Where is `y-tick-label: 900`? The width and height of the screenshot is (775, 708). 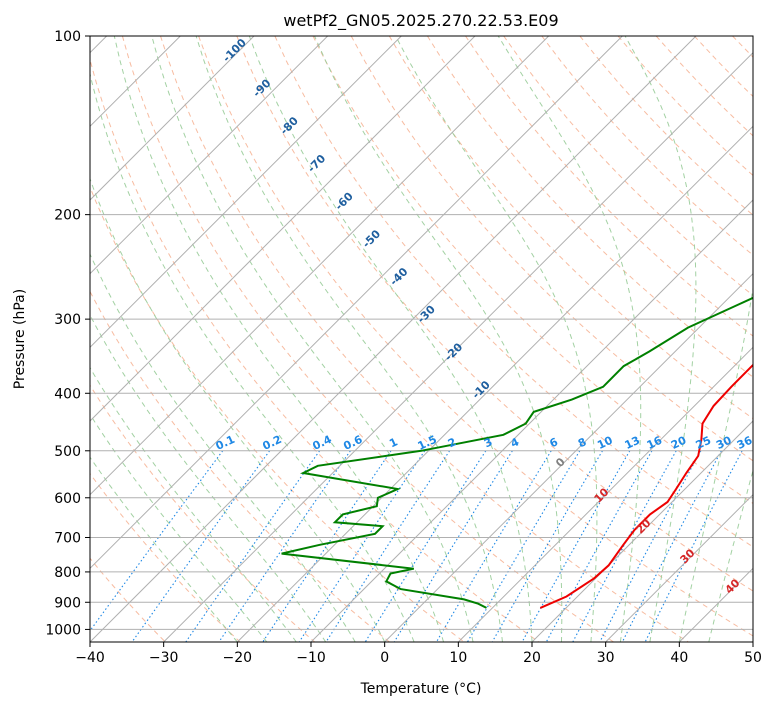
y-tick-label: 900 is located at coordinates (67, 603).